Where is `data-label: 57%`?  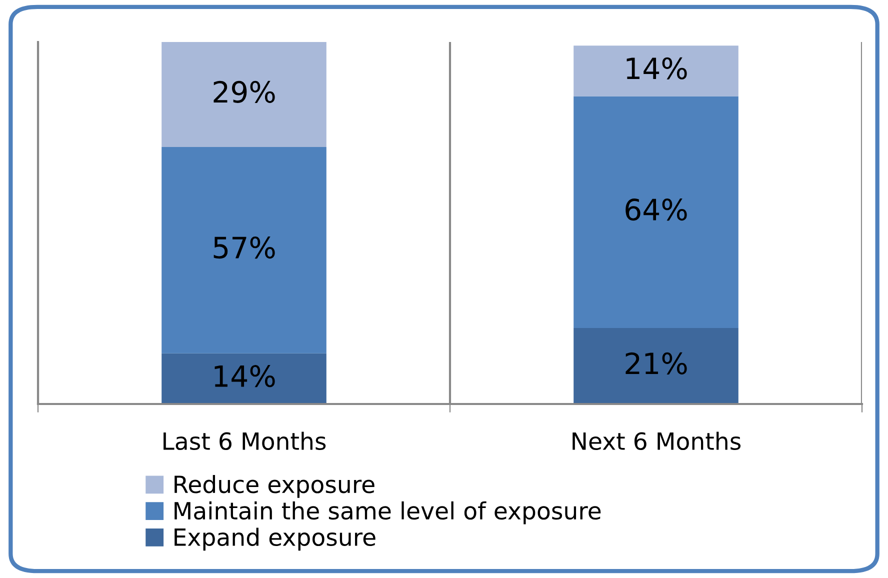 data-label: 57% is located at coordinates (244, 247).